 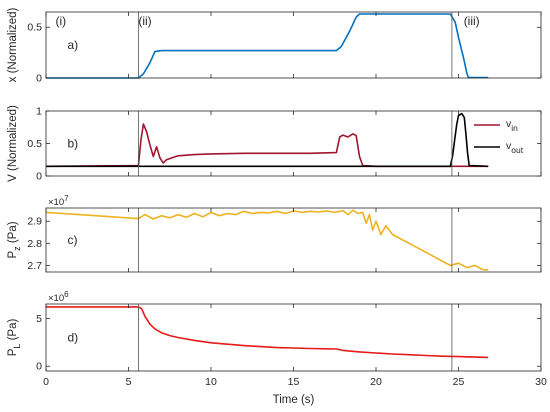 I want to click on x-axis-label: Time (s), so click(x=294, y=400).